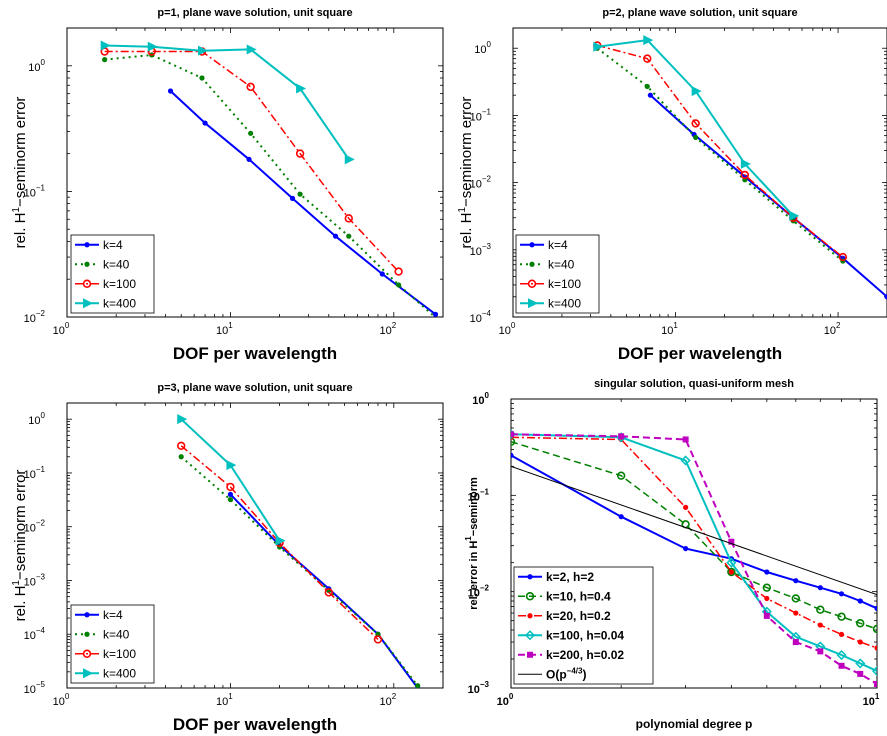  What do you see at coordinates (585, 655) in the screenshot?
I see `legend-label: k=200, h=0.02` at bounding box center [585, 655].